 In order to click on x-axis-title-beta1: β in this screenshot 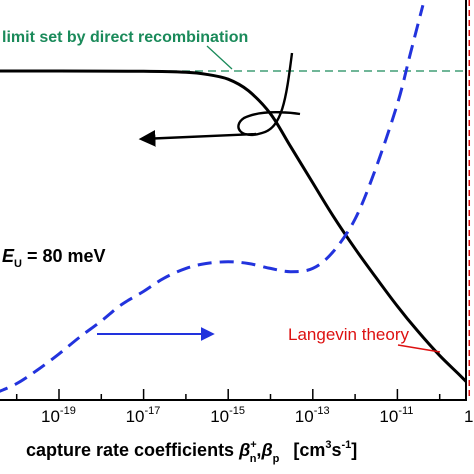, I will do `click(244, 450)`.